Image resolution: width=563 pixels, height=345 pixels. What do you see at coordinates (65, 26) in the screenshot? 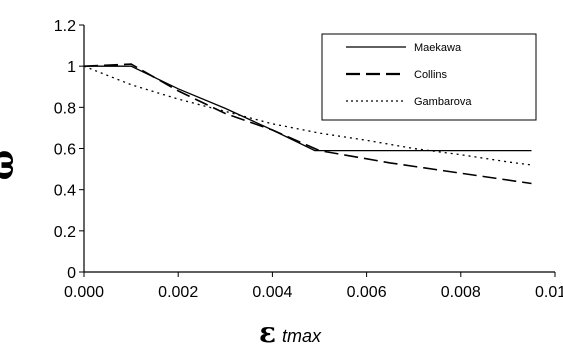
I see `y-tick-label: 1.2` at bounding box center [65, 26].